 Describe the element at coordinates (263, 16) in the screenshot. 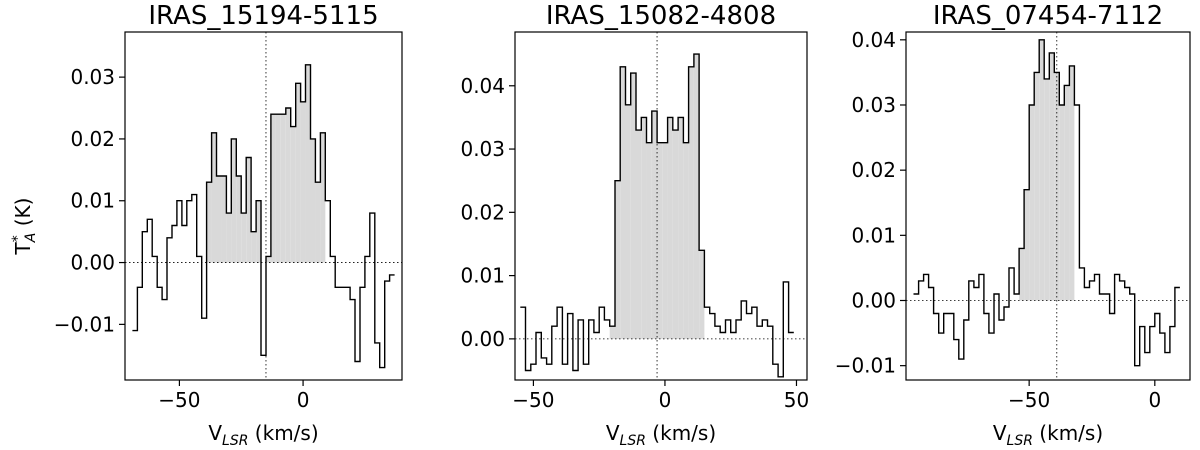

I see `panel-title: IRAS_15194-5115` at that location.